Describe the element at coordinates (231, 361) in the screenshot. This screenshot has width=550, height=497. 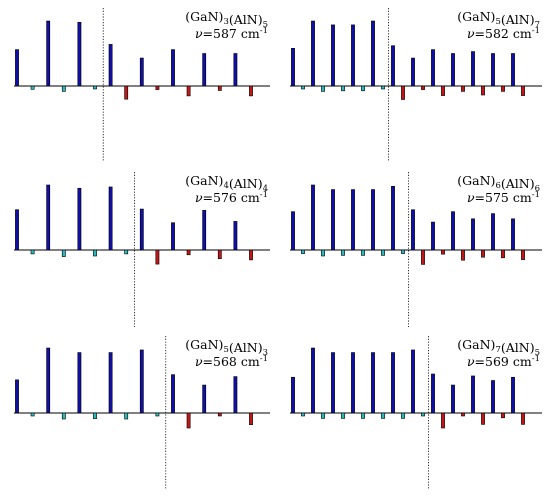
I see `frequency-label: ν=568 cm-1` at that location.